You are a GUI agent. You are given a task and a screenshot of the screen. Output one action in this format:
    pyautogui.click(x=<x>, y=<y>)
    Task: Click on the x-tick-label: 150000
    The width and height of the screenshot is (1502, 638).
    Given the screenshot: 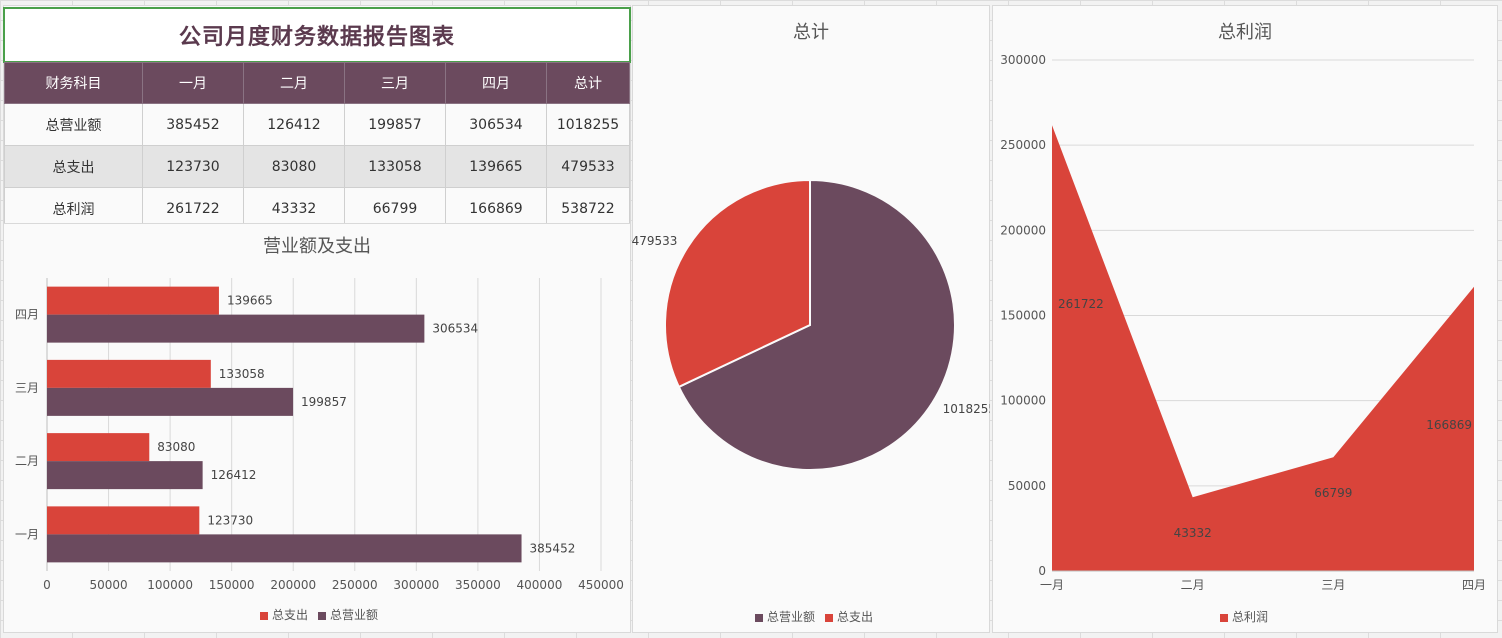 What is the action you would take?
    pyautogui.click(x=232, y=585)
    